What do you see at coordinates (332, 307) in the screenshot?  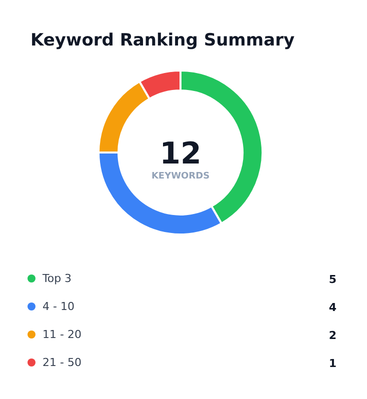 I see `data-label: 4` at bounding box center [332, 307].